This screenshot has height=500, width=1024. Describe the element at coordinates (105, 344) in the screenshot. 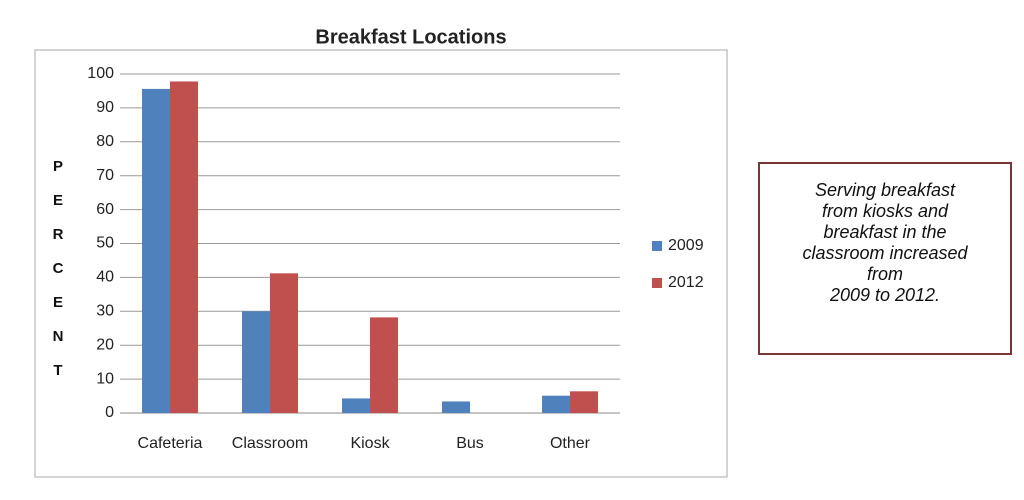

I see `y-tick-label: 20` at that location.